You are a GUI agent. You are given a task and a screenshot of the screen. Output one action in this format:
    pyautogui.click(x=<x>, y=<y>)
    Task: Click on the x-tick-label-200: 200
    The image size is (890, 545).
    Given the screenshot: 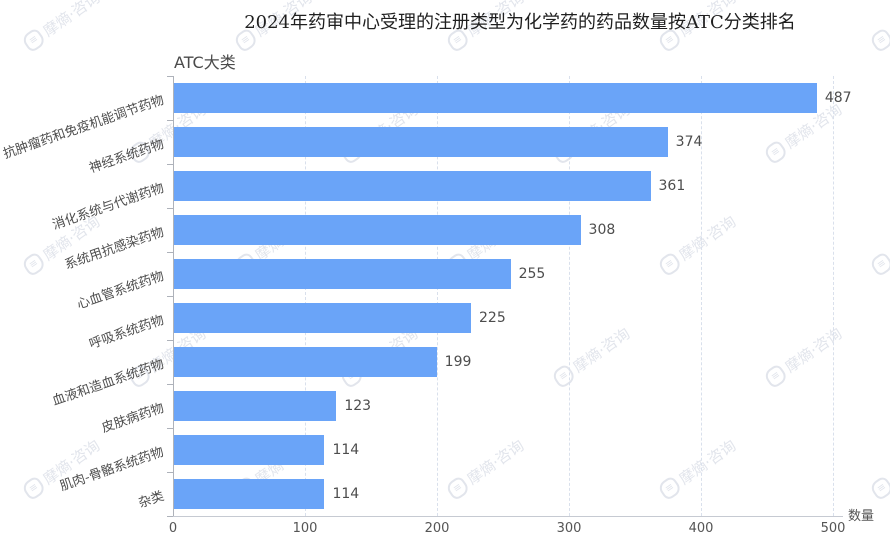 What is the action you would take?
    pyautogui.click(x=437, y=528)
    